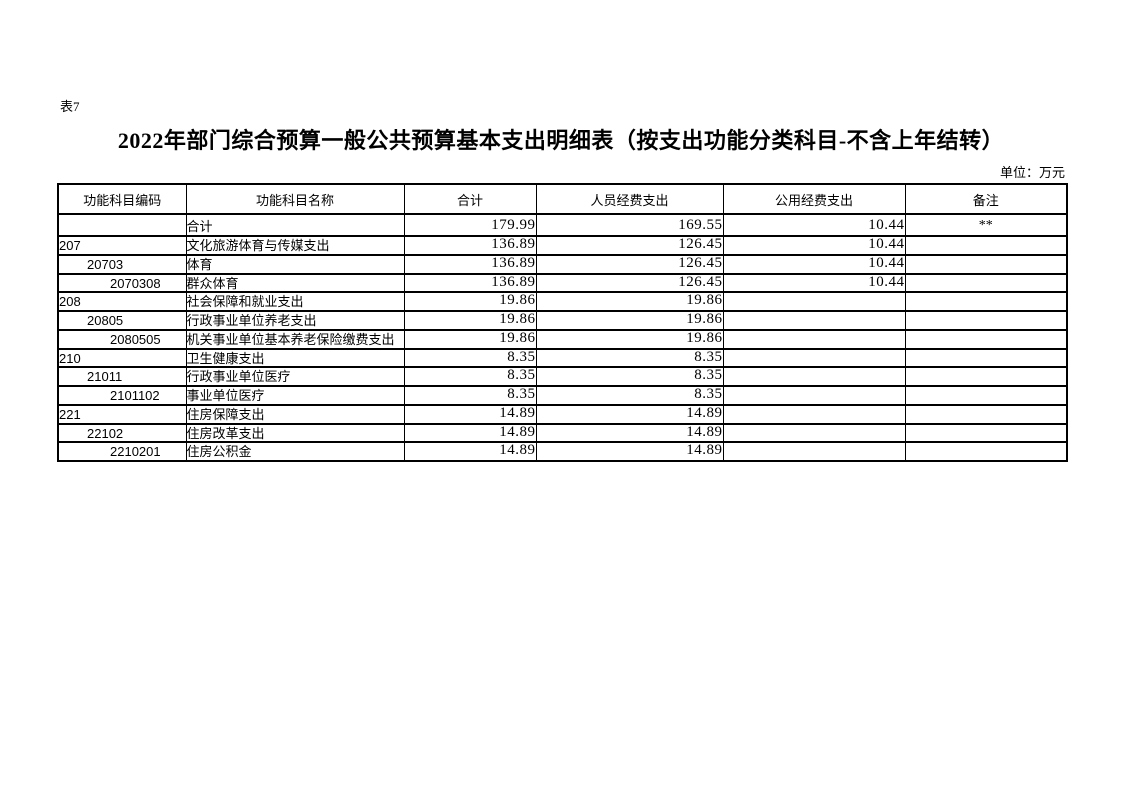  I want to click on cell-function-name: 合计, so click(295, 225).